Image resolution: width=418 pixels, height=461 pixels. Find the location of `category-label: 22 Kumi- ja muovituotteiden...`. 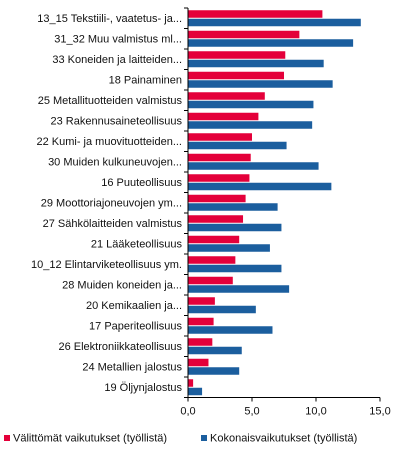

category-label: 22 Kumi- ja muovituotteiden... is located at coordinates (109, 142).